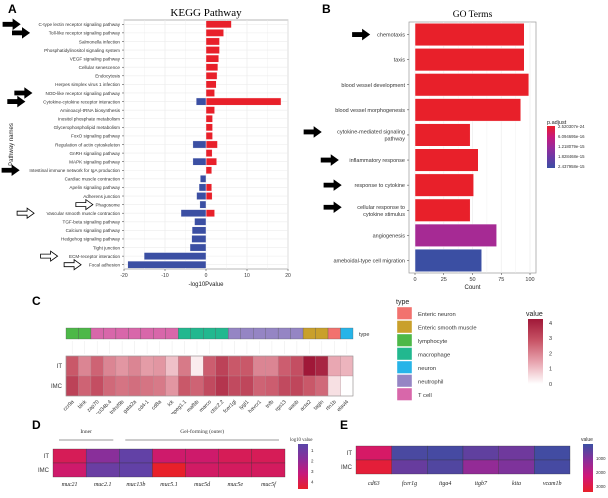 This screenshot has height=498, width=608. I want to click on heatmap-border, so click(209, 376).